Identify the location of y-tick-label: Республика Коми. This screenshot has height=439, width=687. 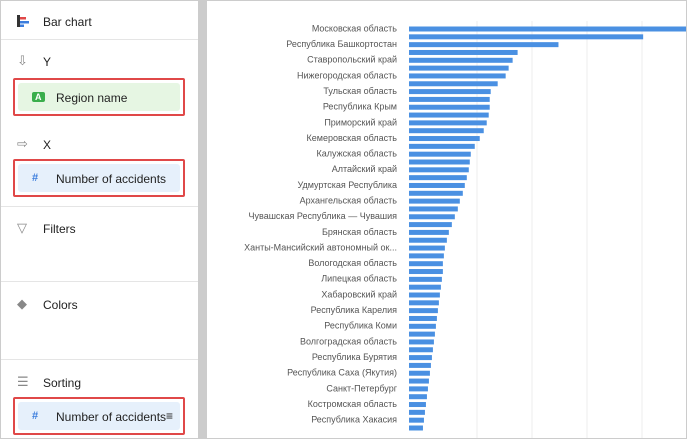
(360, 326).